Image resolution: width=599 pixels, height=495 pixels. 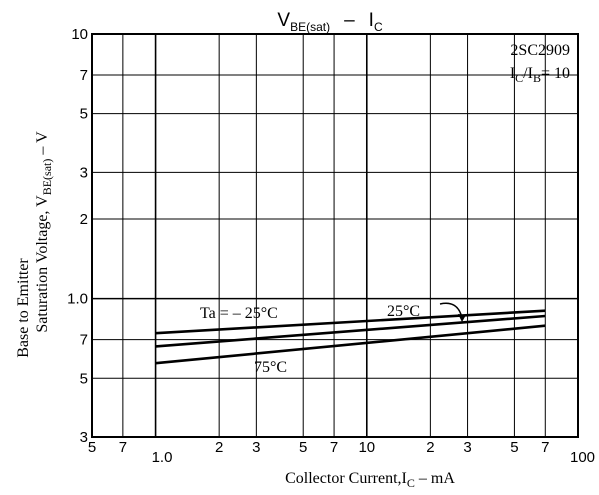 I want to click on y-tick-label: 2, so click(x=84, y=219).